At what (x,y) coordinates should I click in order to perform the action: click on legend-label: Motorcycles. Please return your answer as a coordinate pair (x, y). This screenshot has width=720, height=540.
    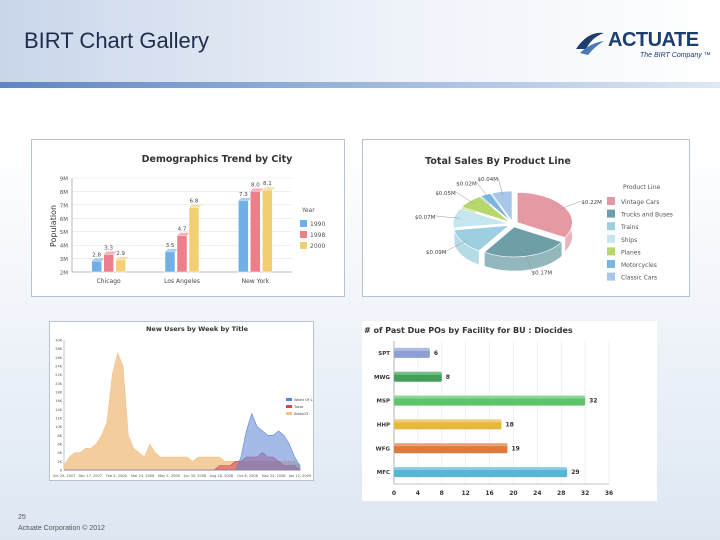
    Looking at the image, I should click on (639, 265).